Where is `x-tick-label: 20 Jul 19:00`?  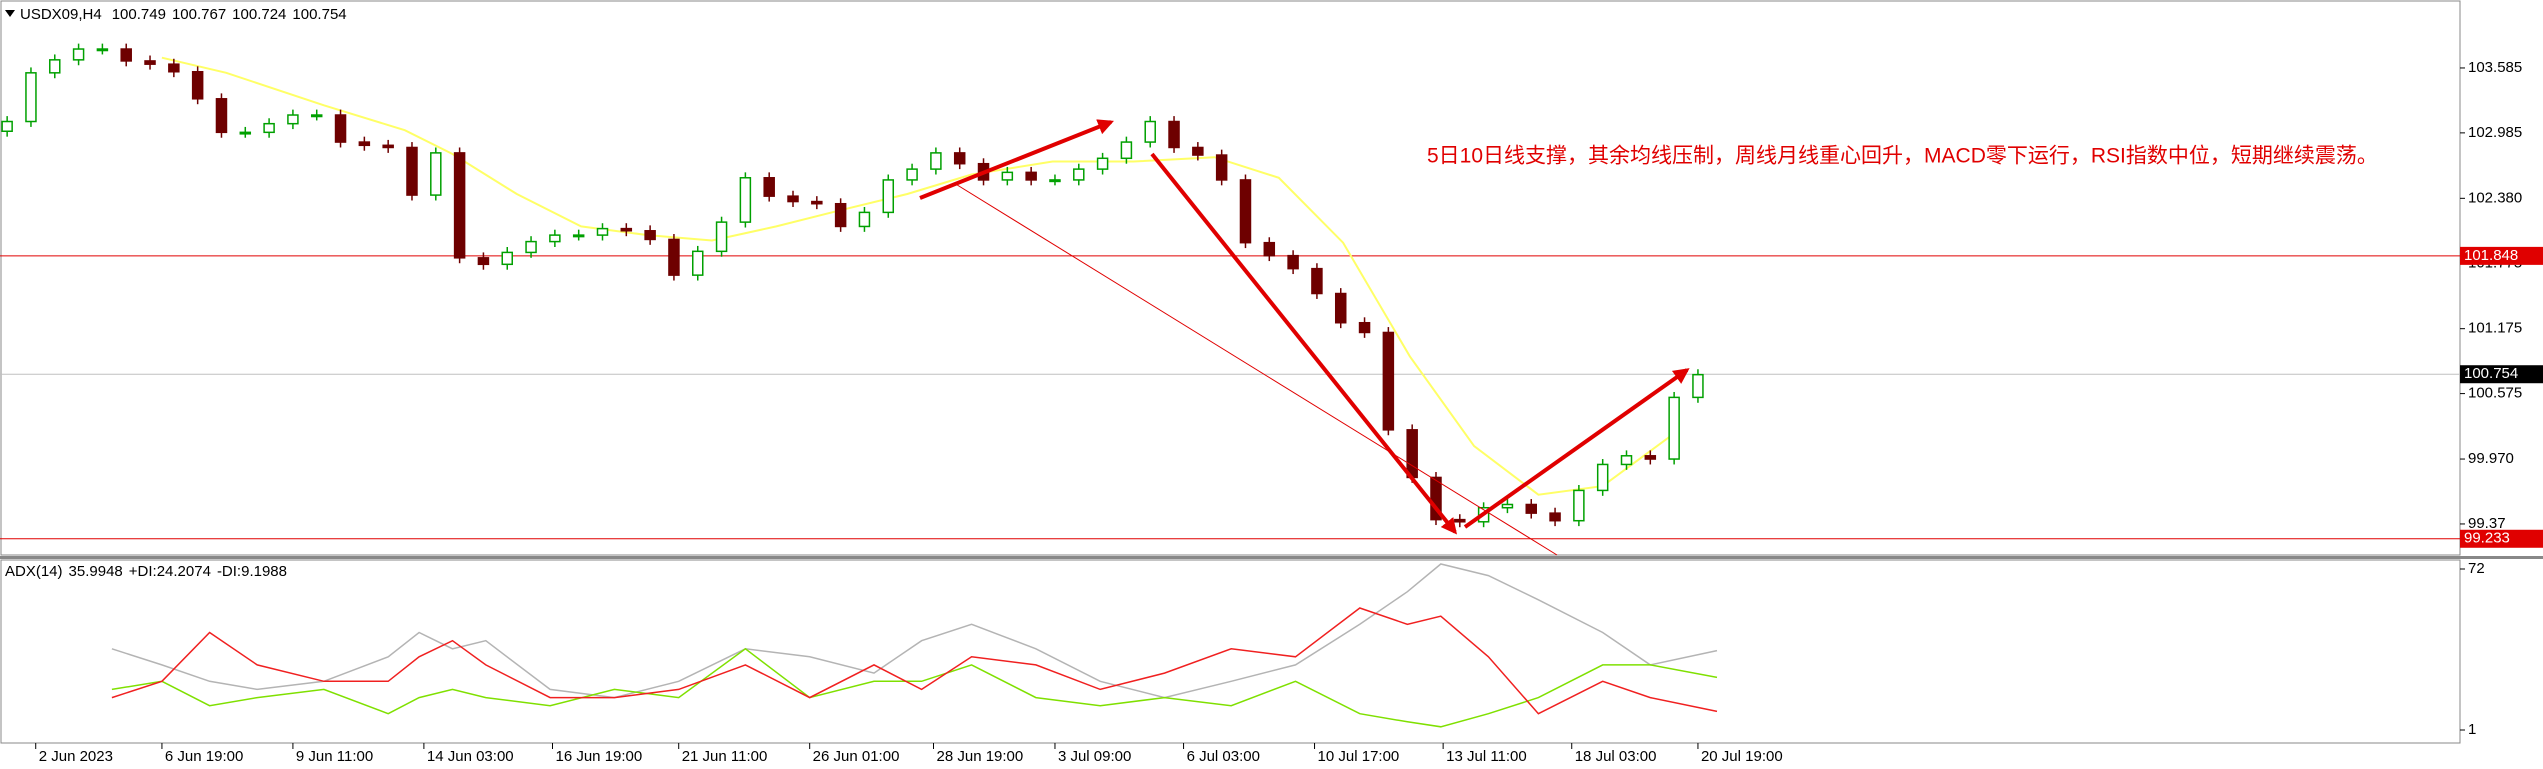
x-tick-label: 20 Jul 19:00 is located at coordinates (1742, 756).